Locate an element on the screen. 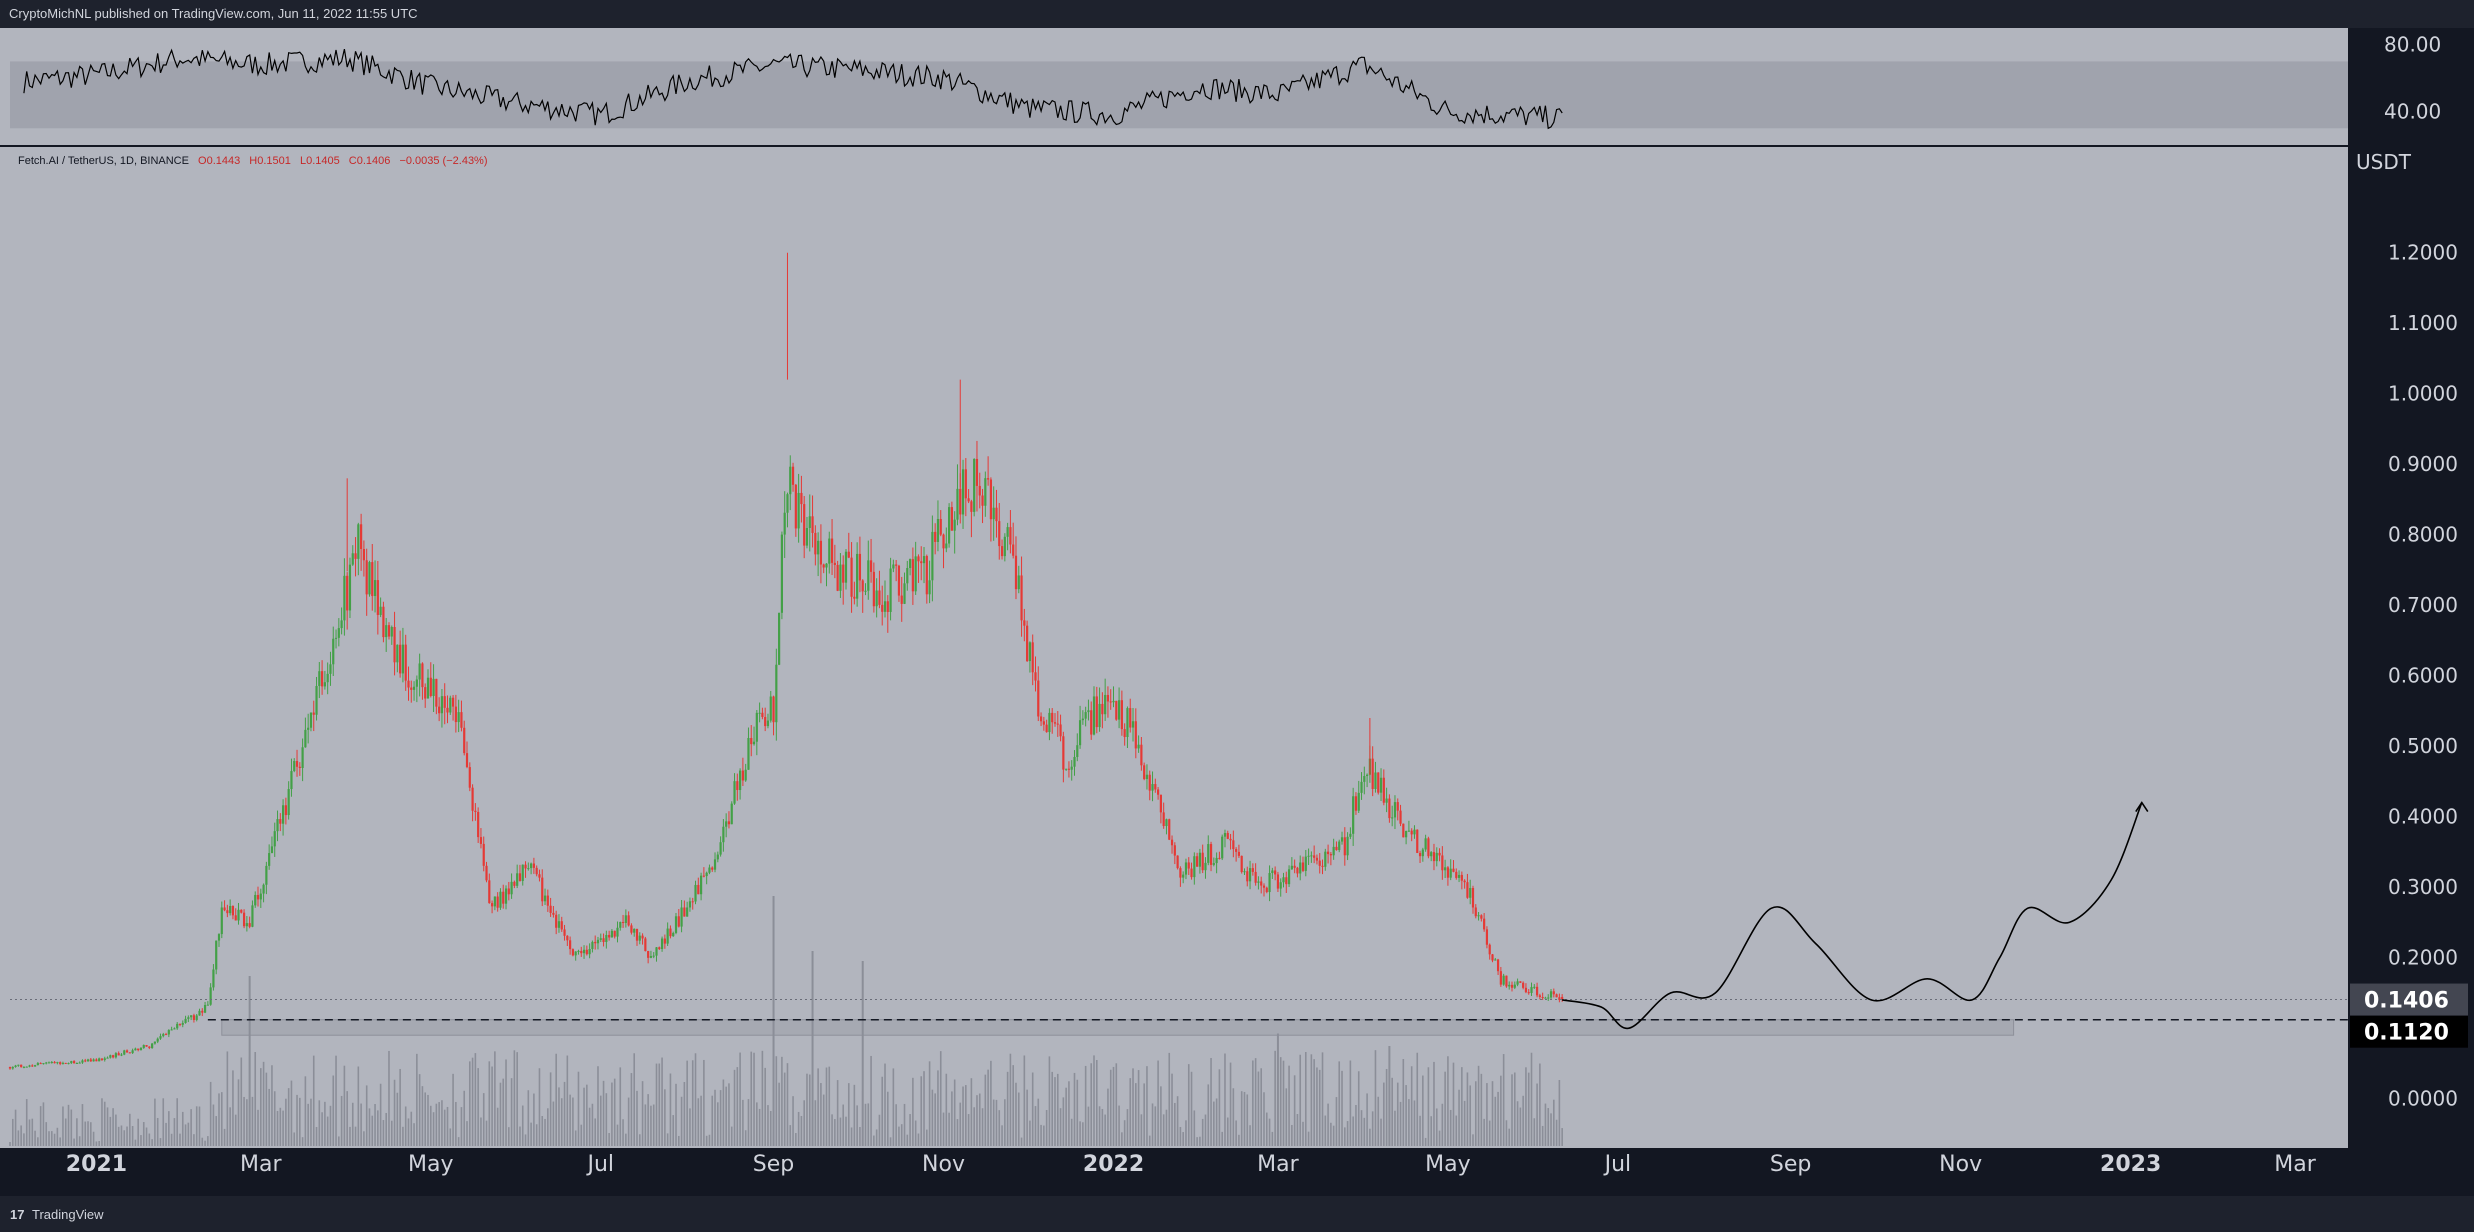 The image size is (2474, 1232). price-tick-label-2: 1.0000 is located at coordinates (2423, 394).